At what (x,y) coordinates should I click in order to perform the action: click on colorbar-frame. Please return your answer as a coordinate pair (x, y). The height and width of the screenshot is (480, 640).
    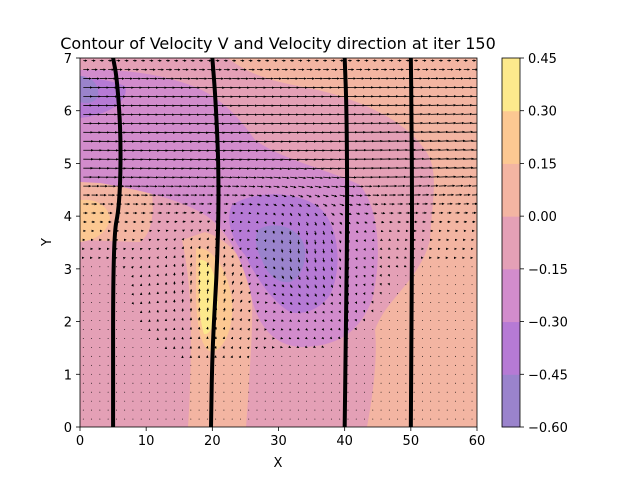
    Looking at the image, I should click on (511, 242).